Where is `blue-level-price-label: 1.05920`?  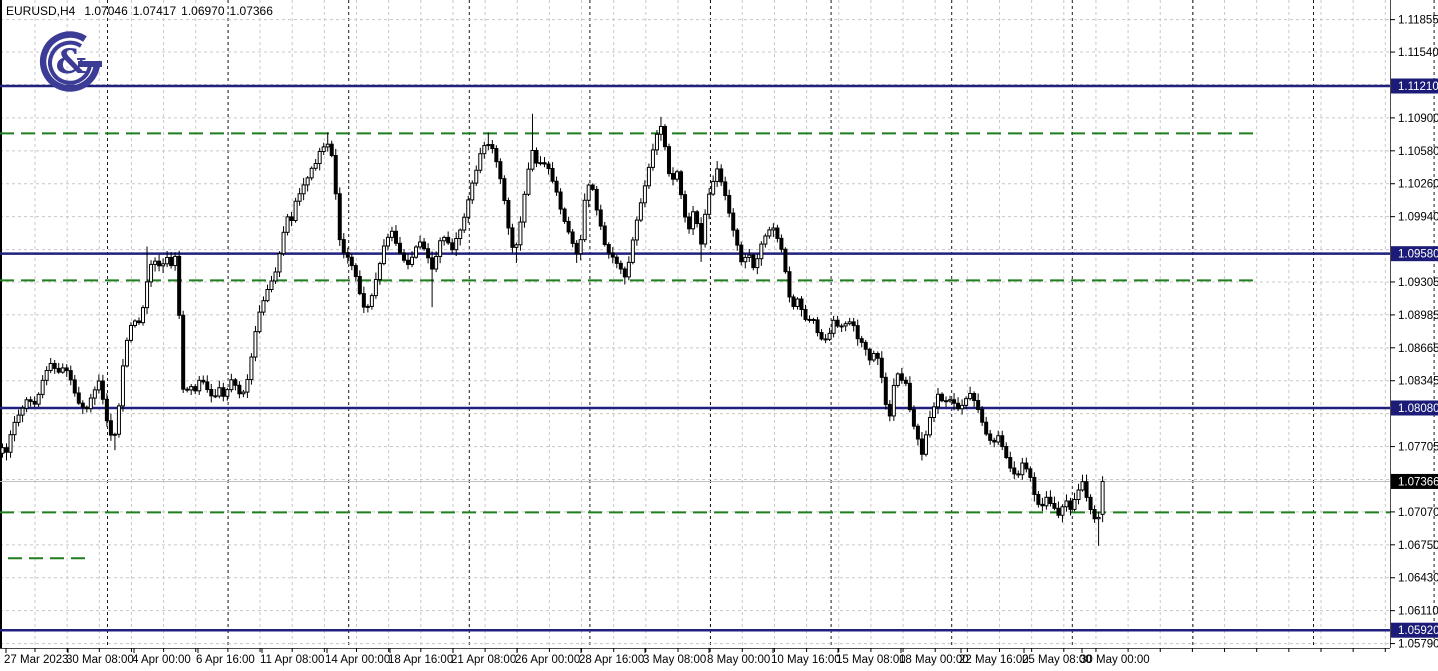 blue-level-price-label: 1.05920 is located at coordinates (1418, 631).